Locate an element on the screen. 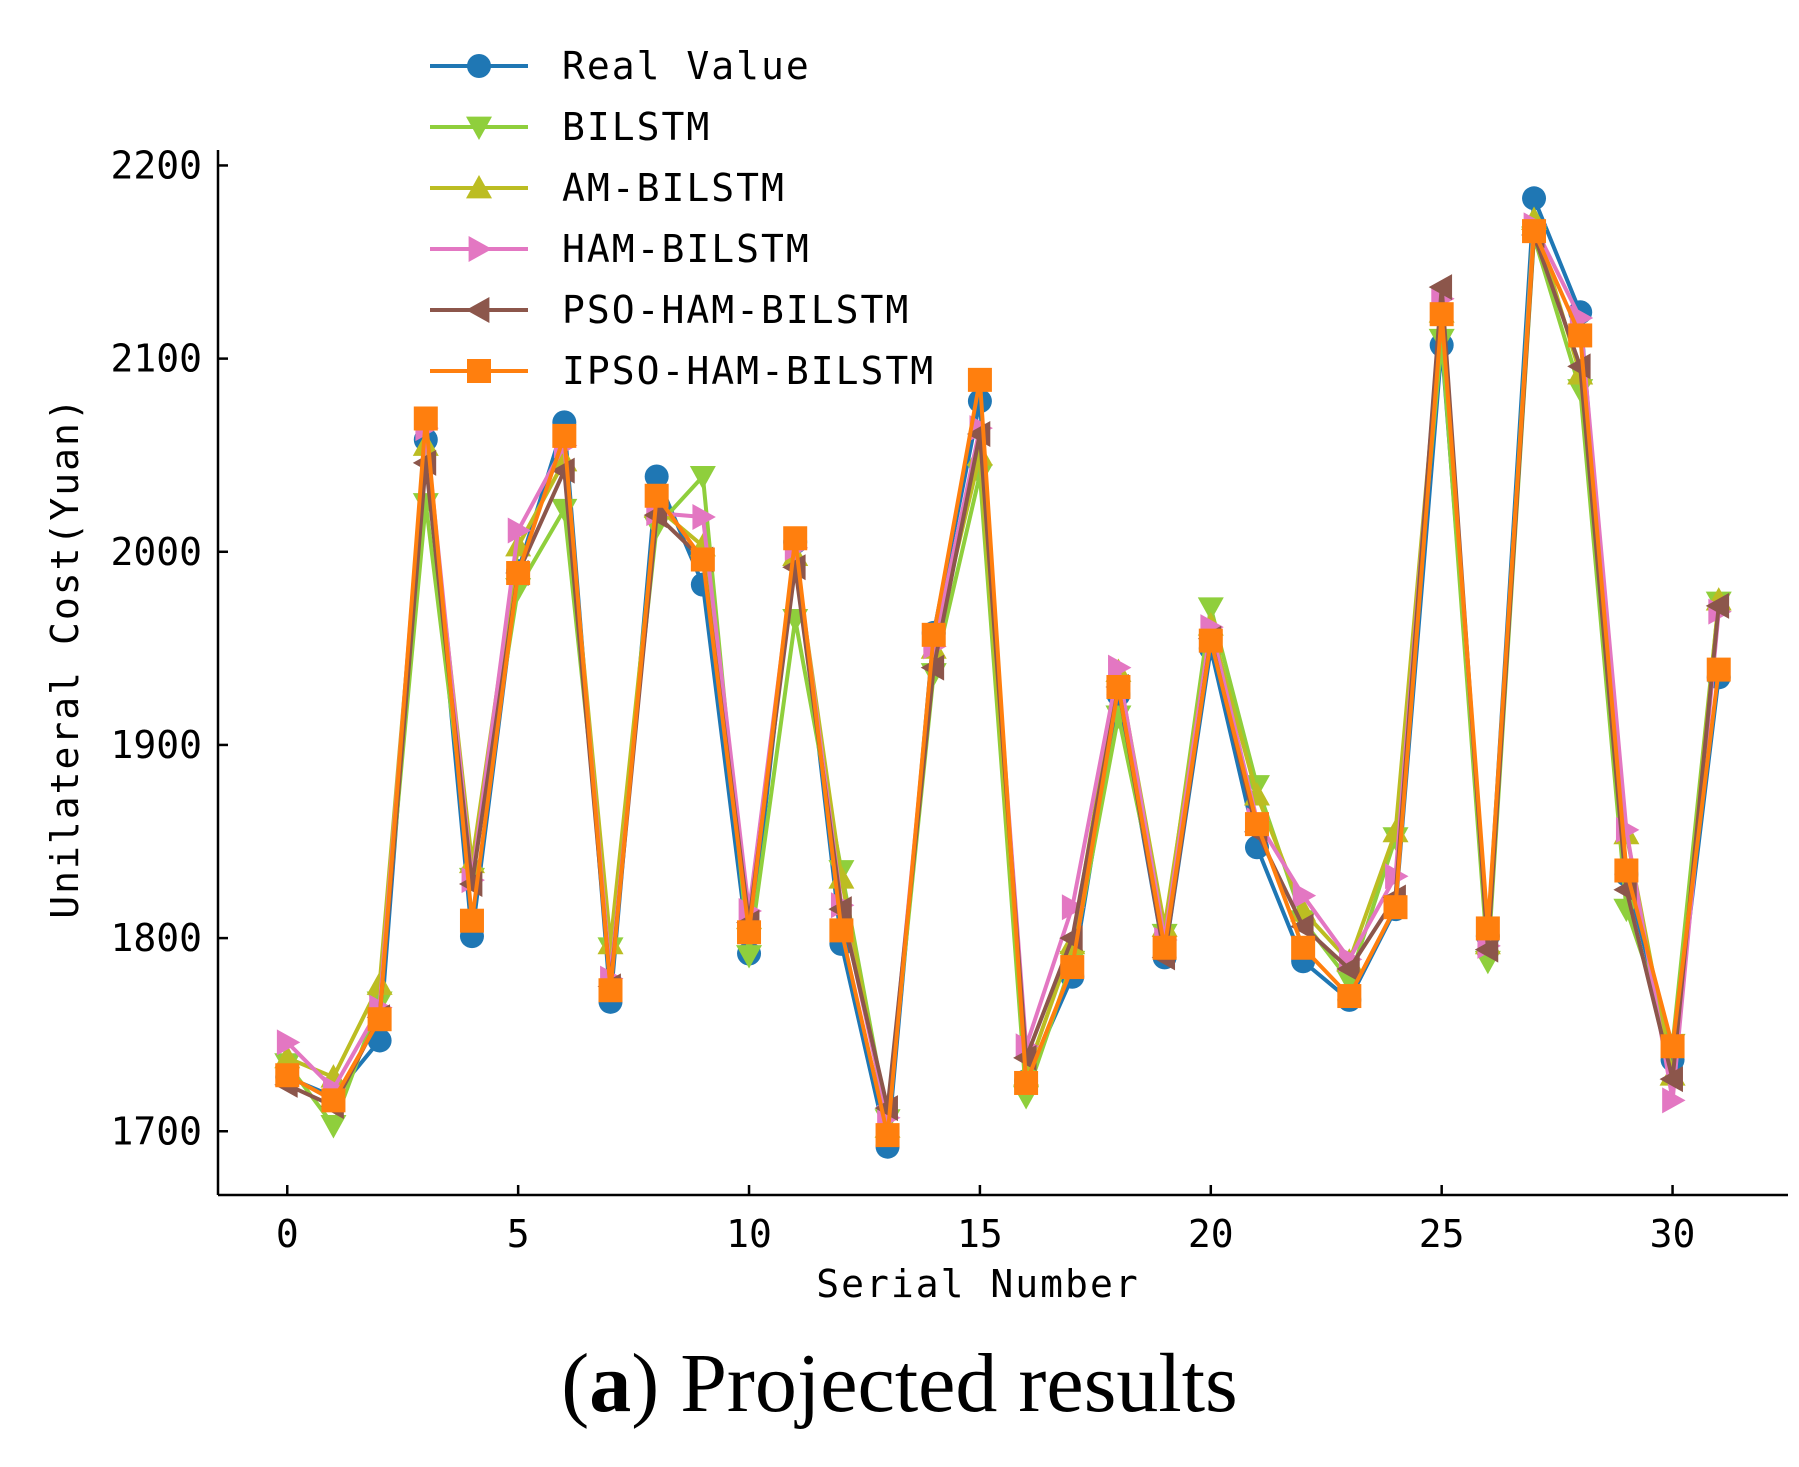 The image size is (1799, 1467). legend-label: IPSO-HAM-BILSTM is located at coordinates (748, 371).